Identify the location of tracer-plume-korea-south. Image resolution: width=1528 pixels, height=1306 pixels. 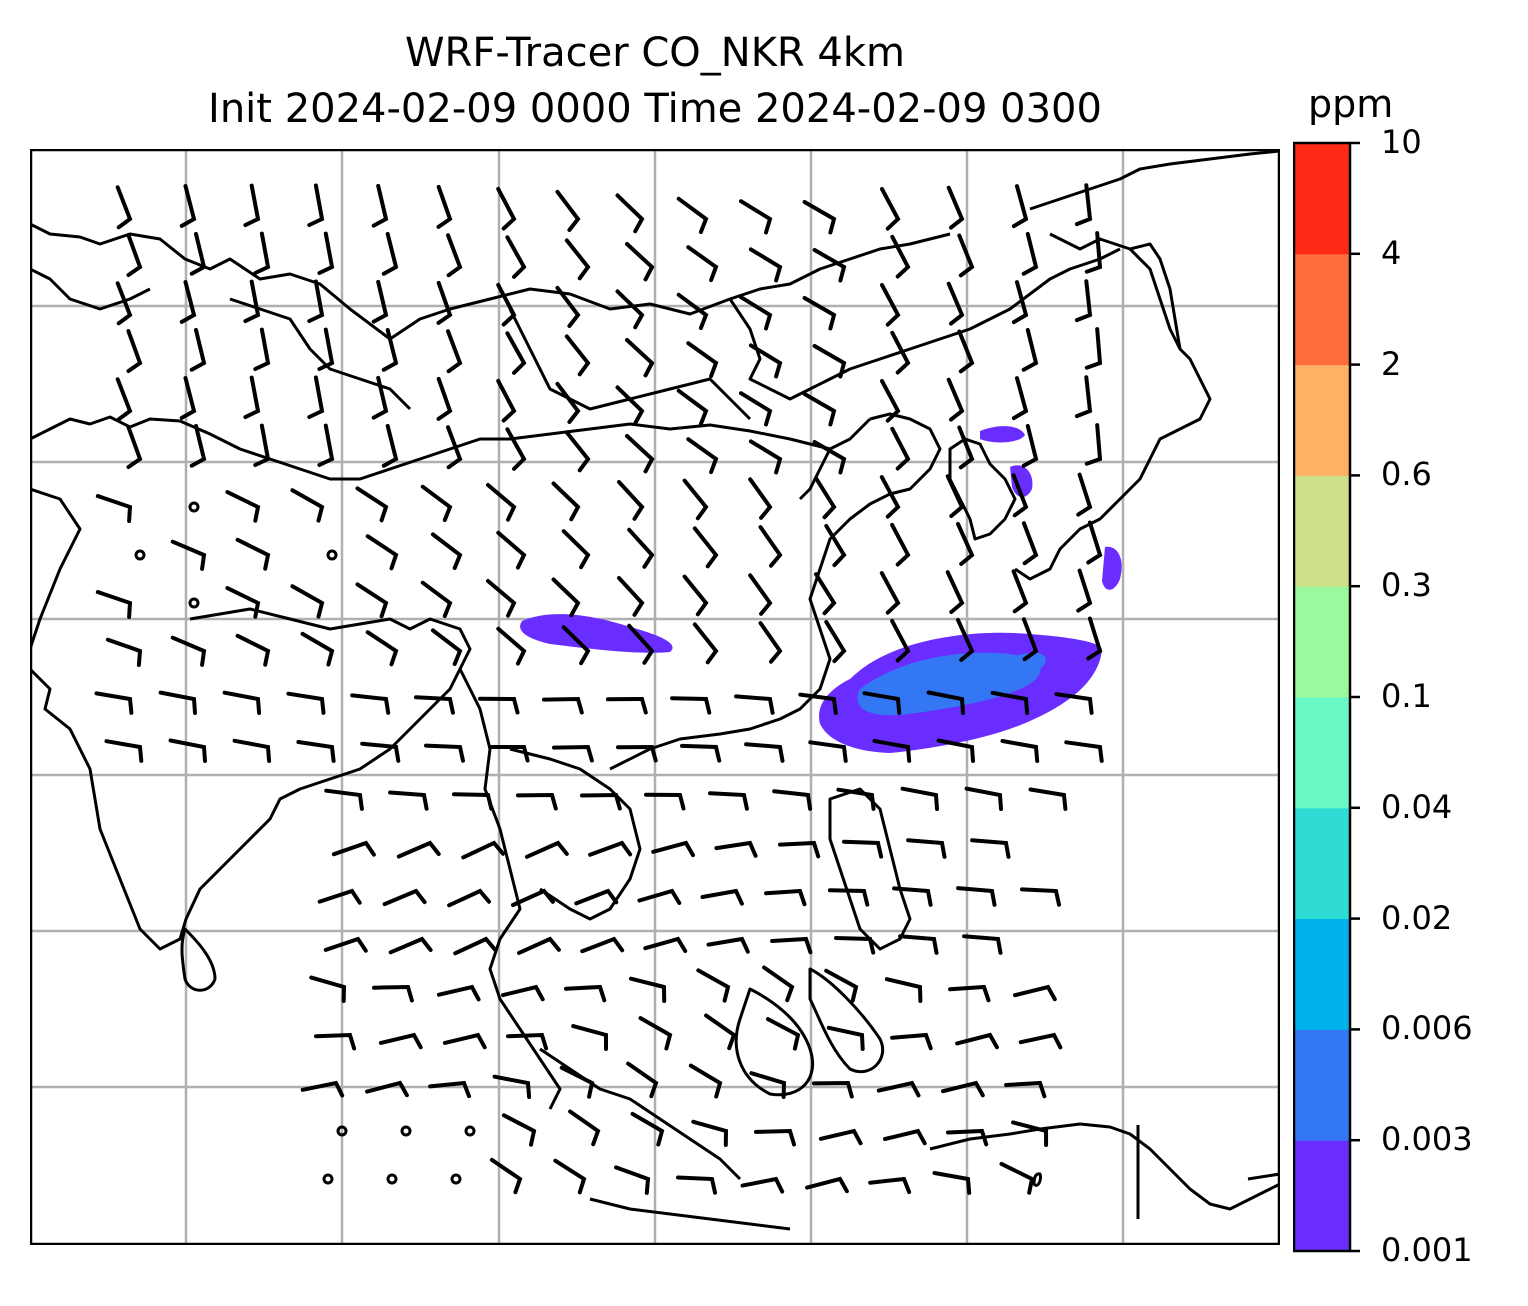
(1021, 481).